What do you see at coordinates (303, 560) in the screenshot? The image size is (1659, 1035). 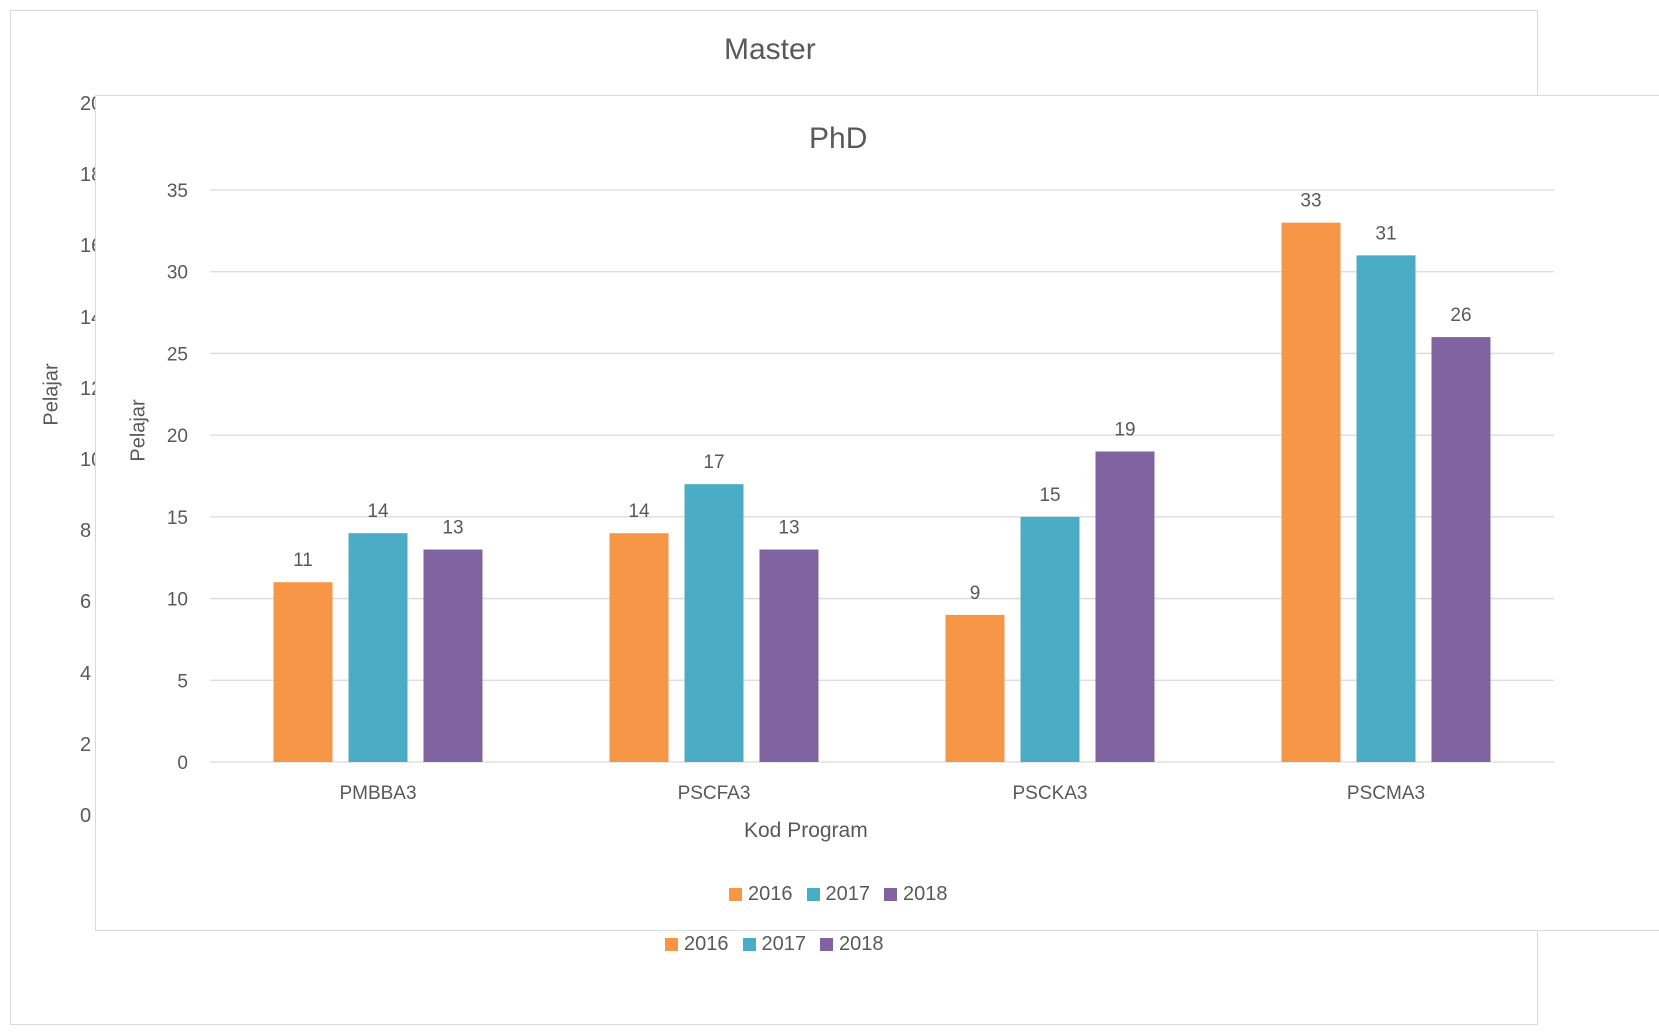 I see `data-label: 11` at bounding box center [303, 560].